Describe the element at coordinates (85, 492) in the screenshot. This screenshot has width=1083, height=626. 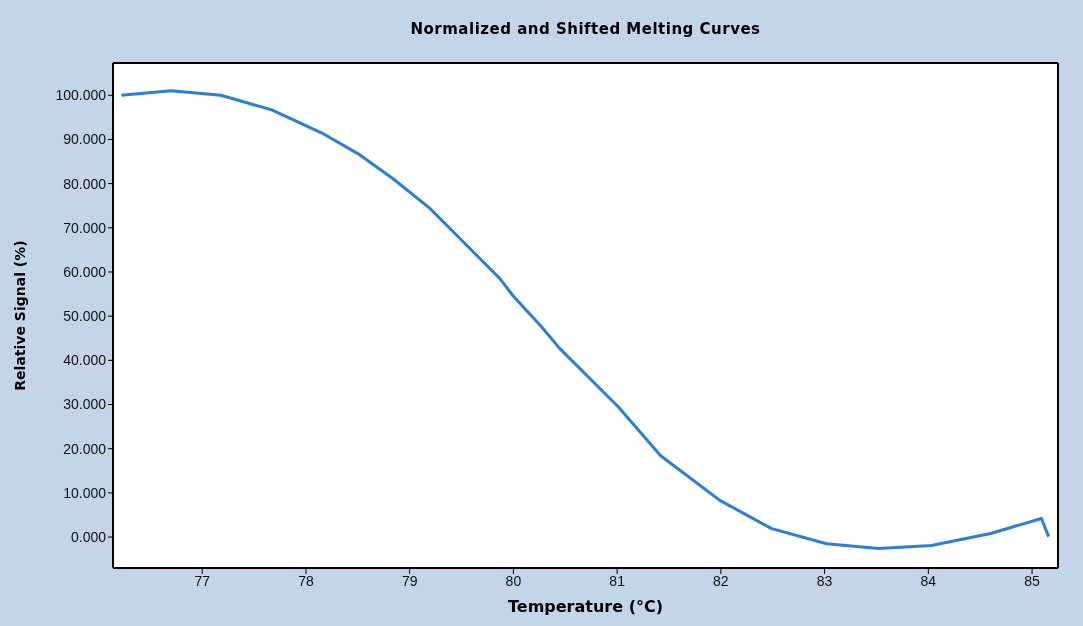
I see `y-tick-label: 10.000` at that location.